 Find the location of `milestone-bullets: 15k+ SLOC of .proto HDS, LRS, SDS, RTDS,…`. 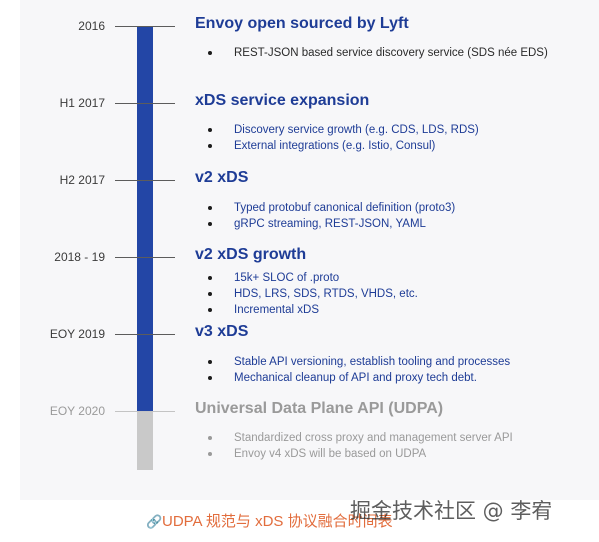

milestone-bullets: 15k+ SLOC of .proto HDS, LRS, SDS, RTDS,… is located at coordinates (312, 294).